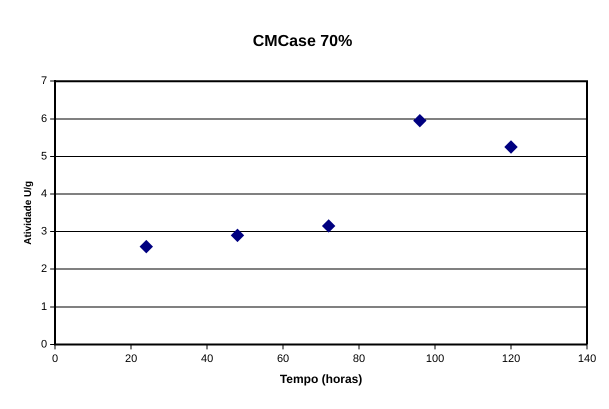 This screenshot has width=609, height=409. What do you see at coordinates (207, 359) in the screenshot?
I see `x-tick-label: 40` at bounding box center [207, 359].